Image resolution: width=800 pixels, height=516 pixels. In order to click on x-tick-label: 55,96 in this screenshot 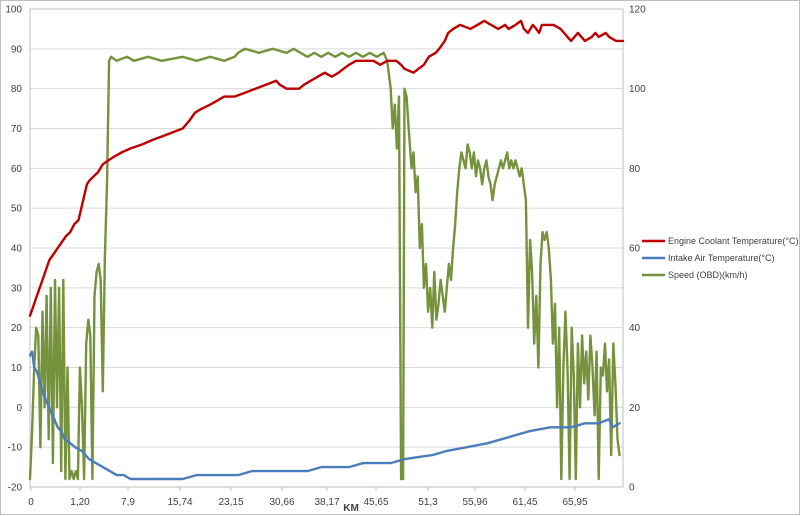, I will do `click(474, 502)`.